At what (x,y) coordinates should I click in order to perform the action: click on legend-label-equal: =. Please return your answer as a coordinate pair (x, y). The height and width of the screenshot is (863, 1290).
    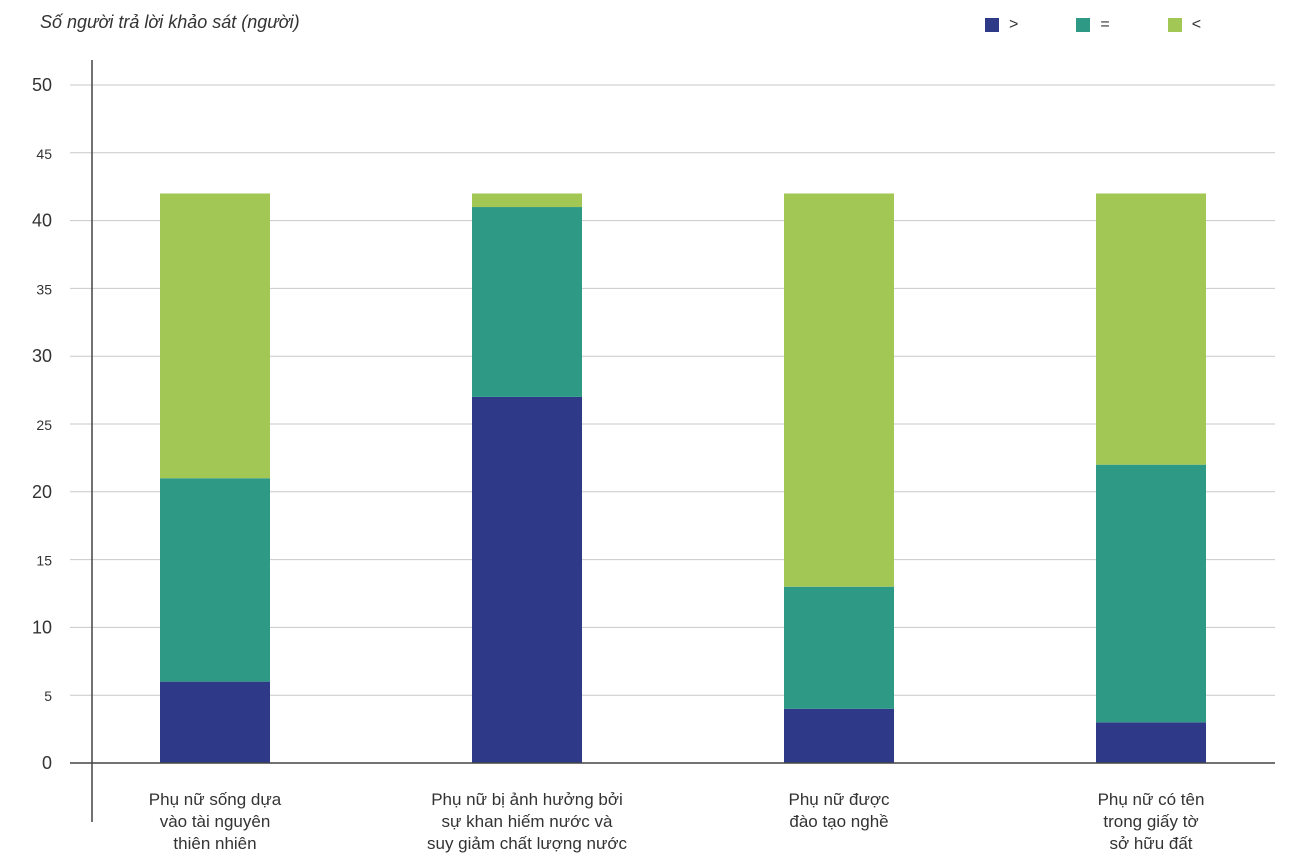
    Looking at the image, I should click on (1105, 24).